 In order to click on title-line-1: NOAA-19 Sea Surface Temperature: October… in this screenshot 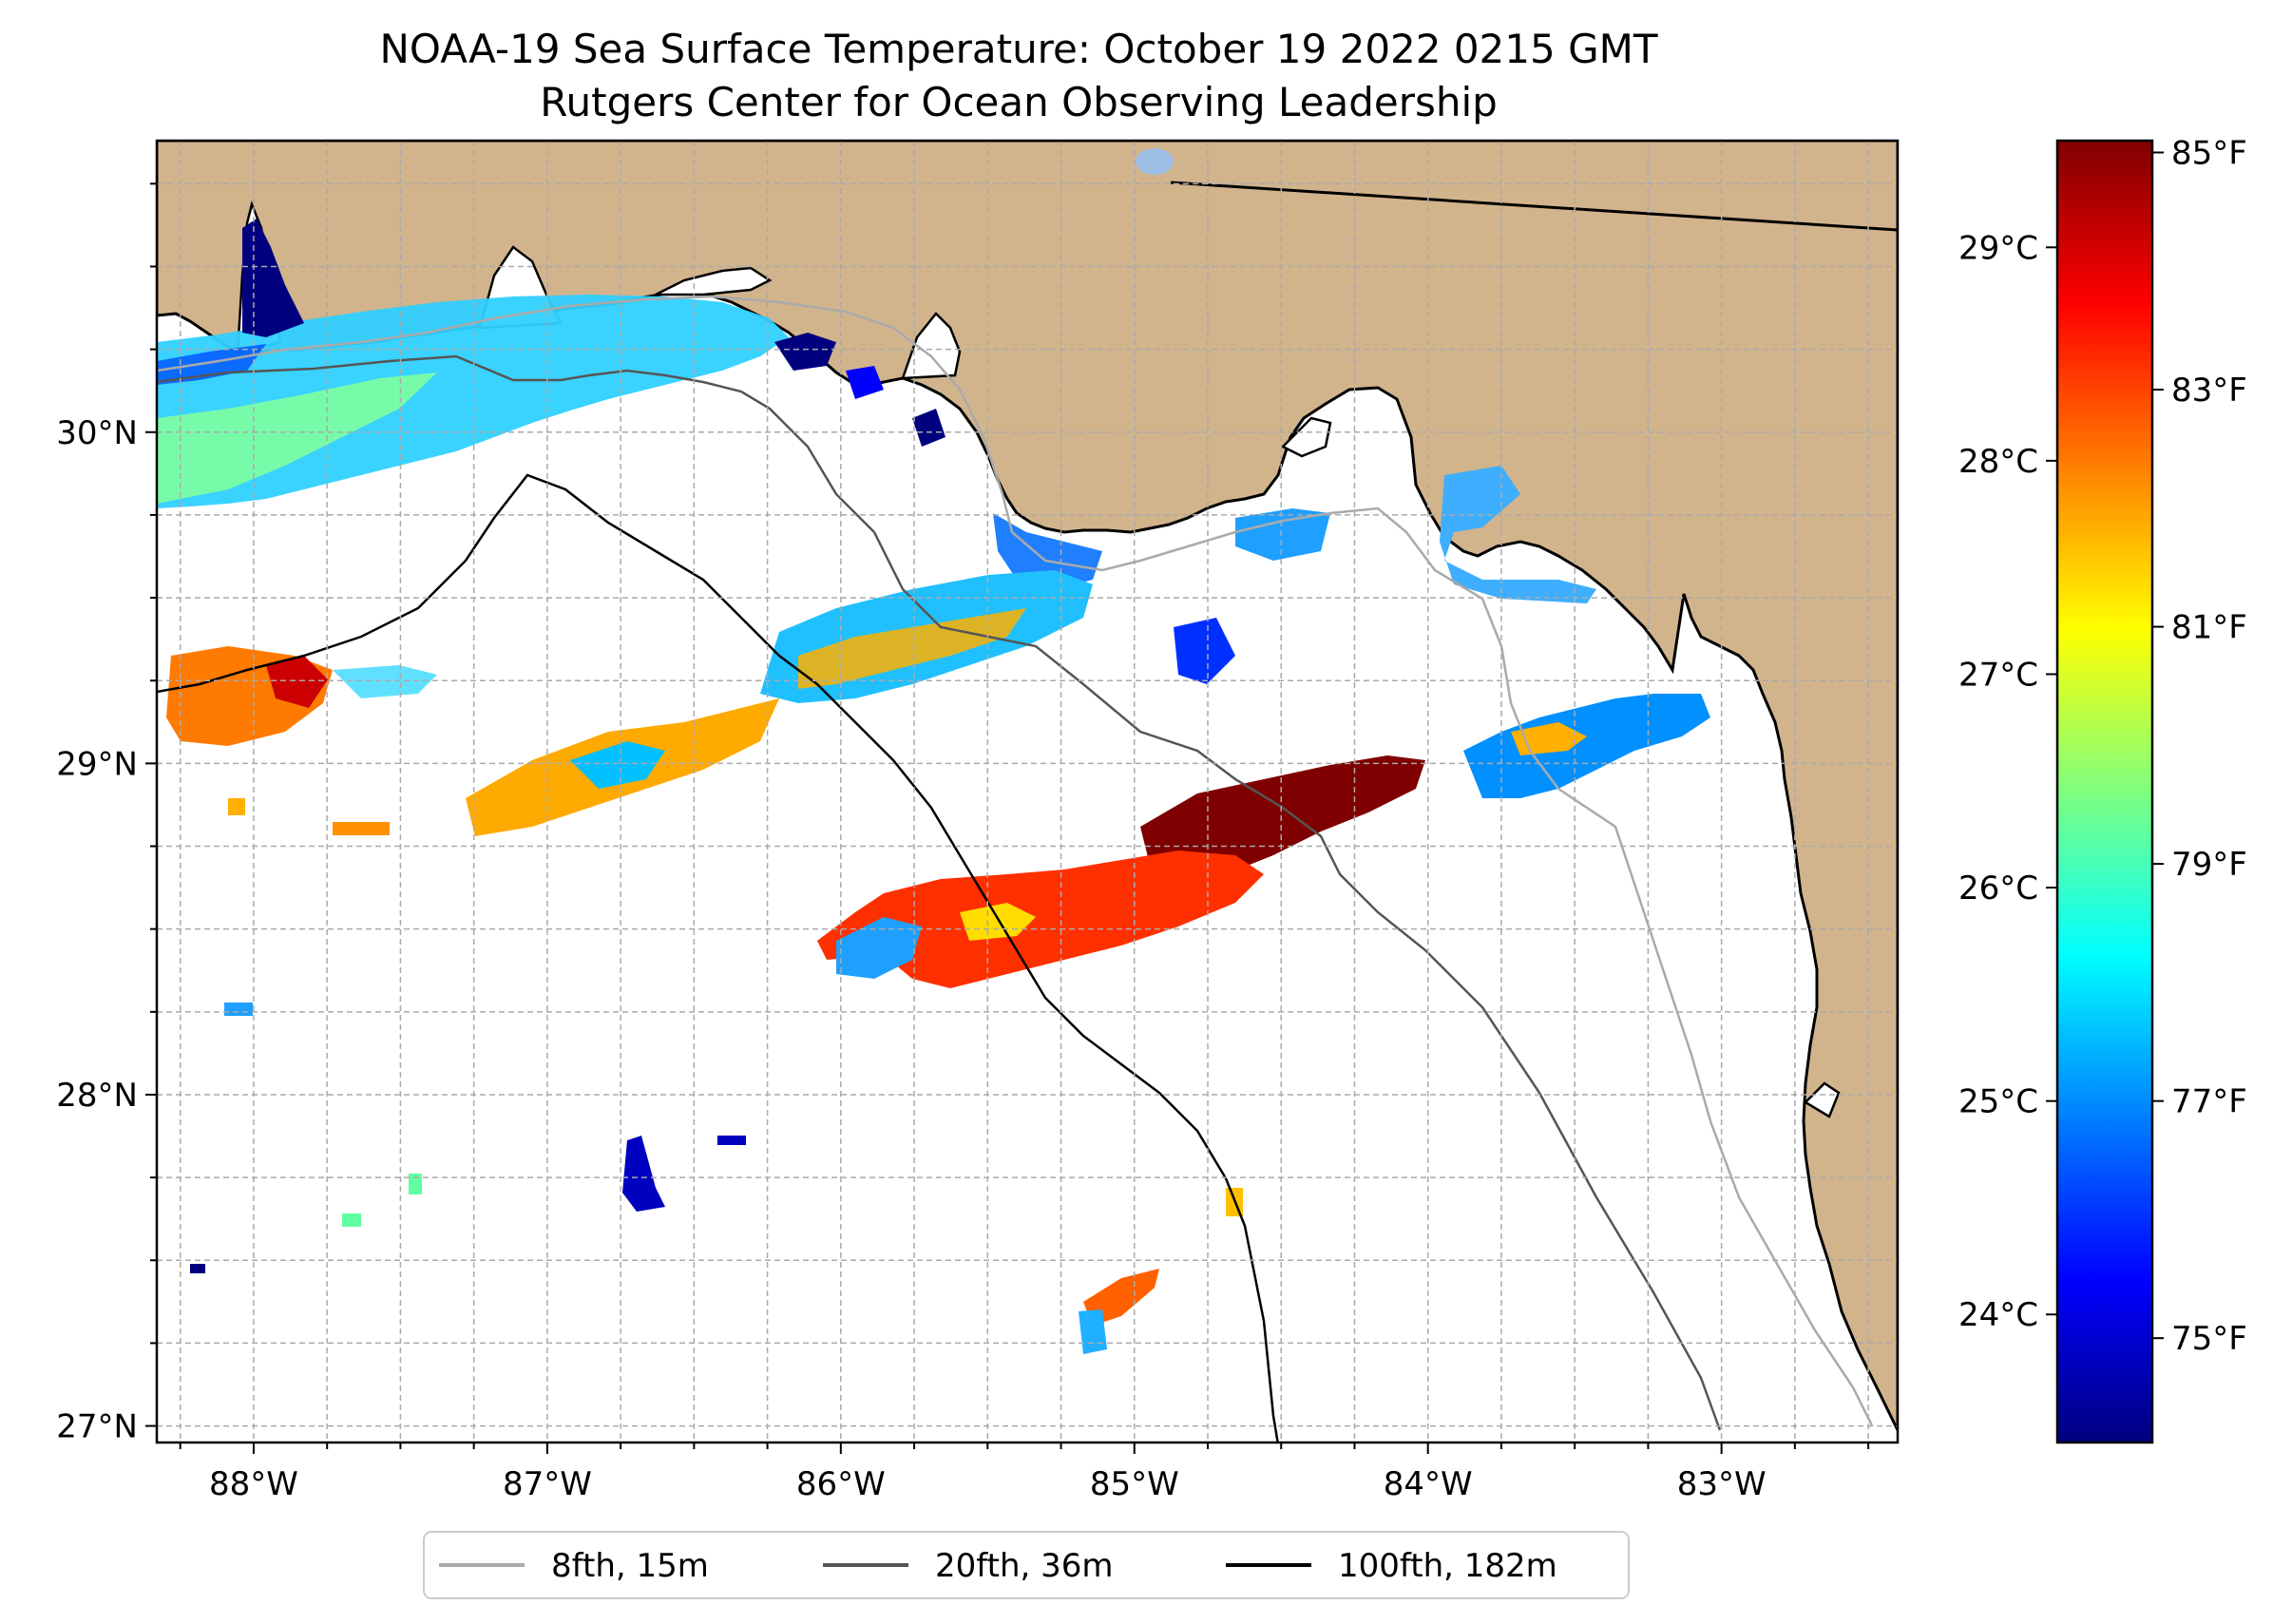, I will do `click(1018, 49)`.